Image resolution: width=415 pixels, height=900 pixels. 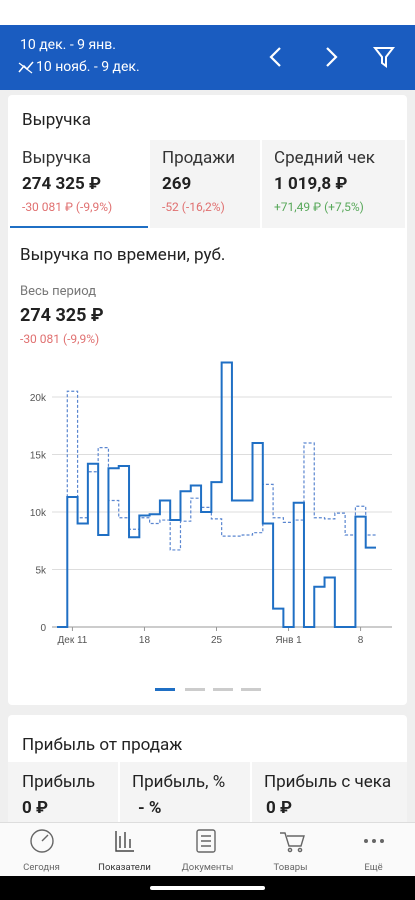 What do you see at coordinates (373, 867) in the screenshot?
I see `nav-item: Ещё` at bounding box center [373, 867].